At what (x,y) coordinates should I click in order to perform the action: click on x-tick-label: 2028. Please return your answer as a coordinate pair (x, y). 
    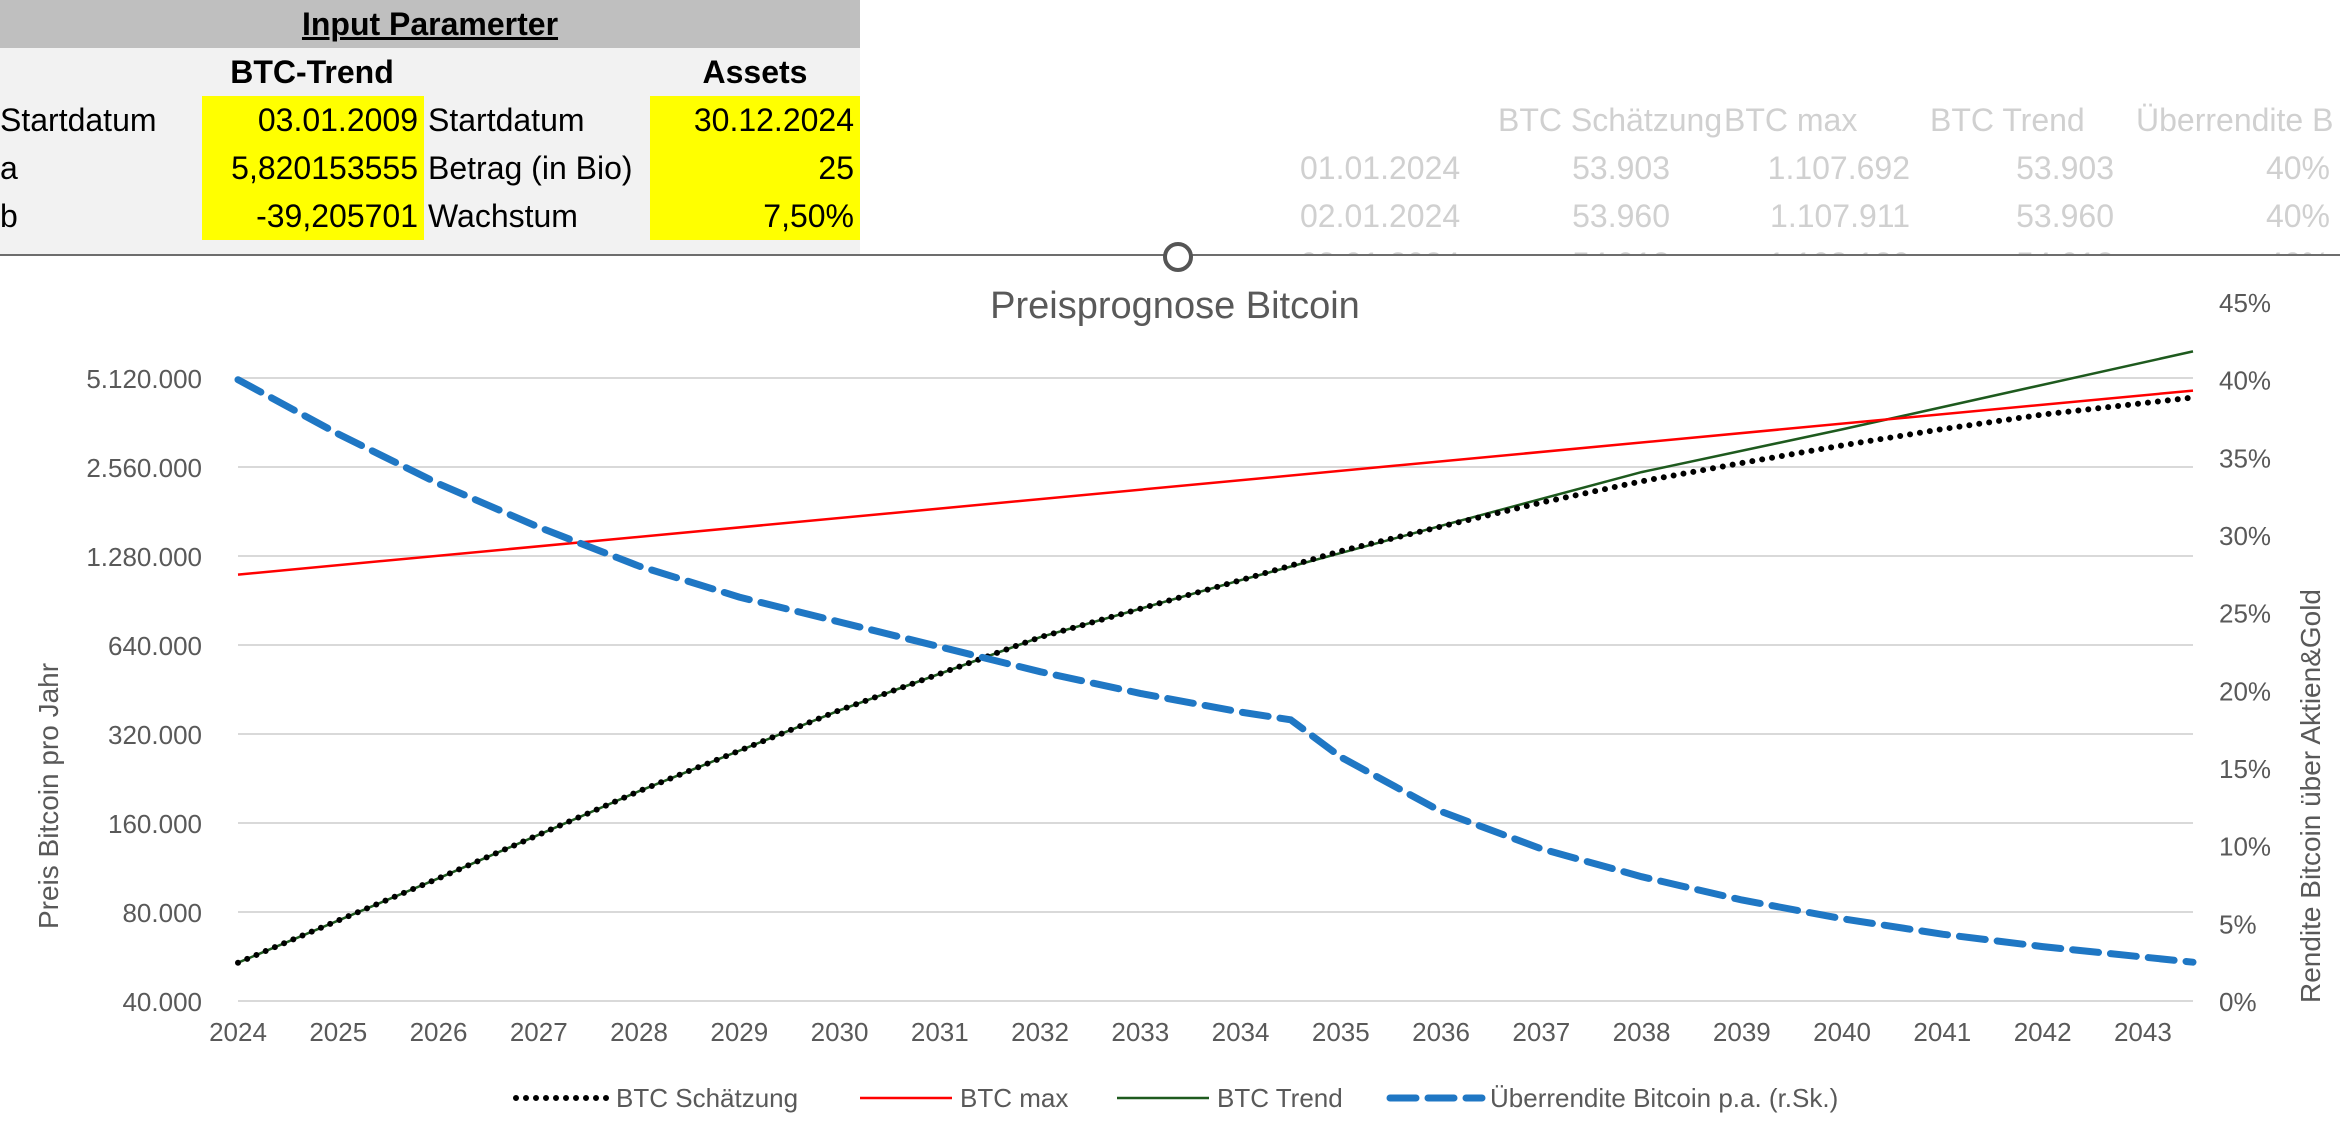
    Looking at the image, I should click on (639, 1032).